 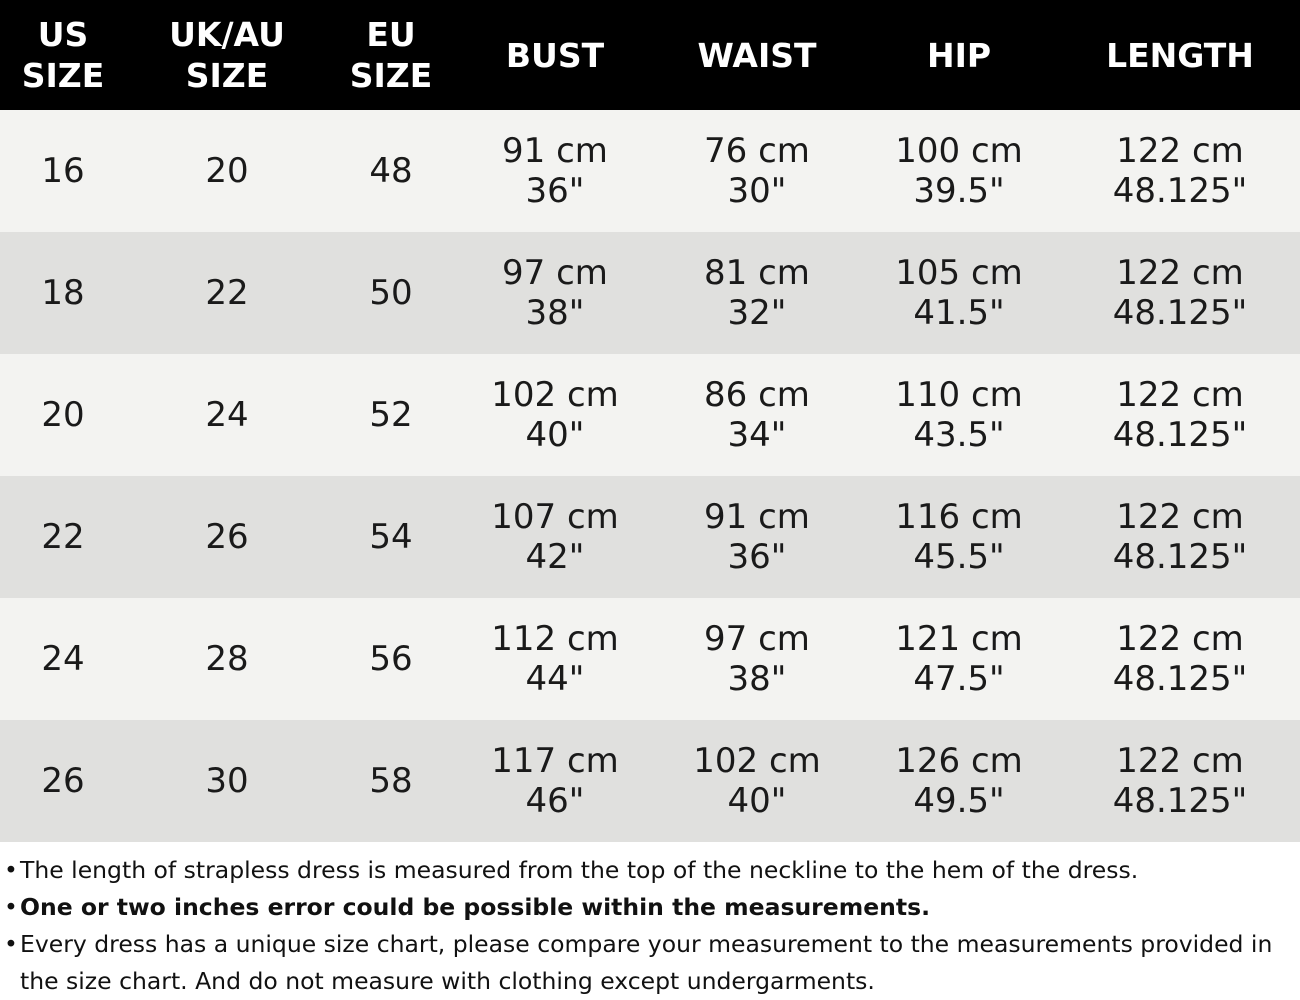 What do you see at coordinates (757, 273) in the screenshot?
I see `cell-waist-cm: 81 cm` at bounding box center [757, 273].